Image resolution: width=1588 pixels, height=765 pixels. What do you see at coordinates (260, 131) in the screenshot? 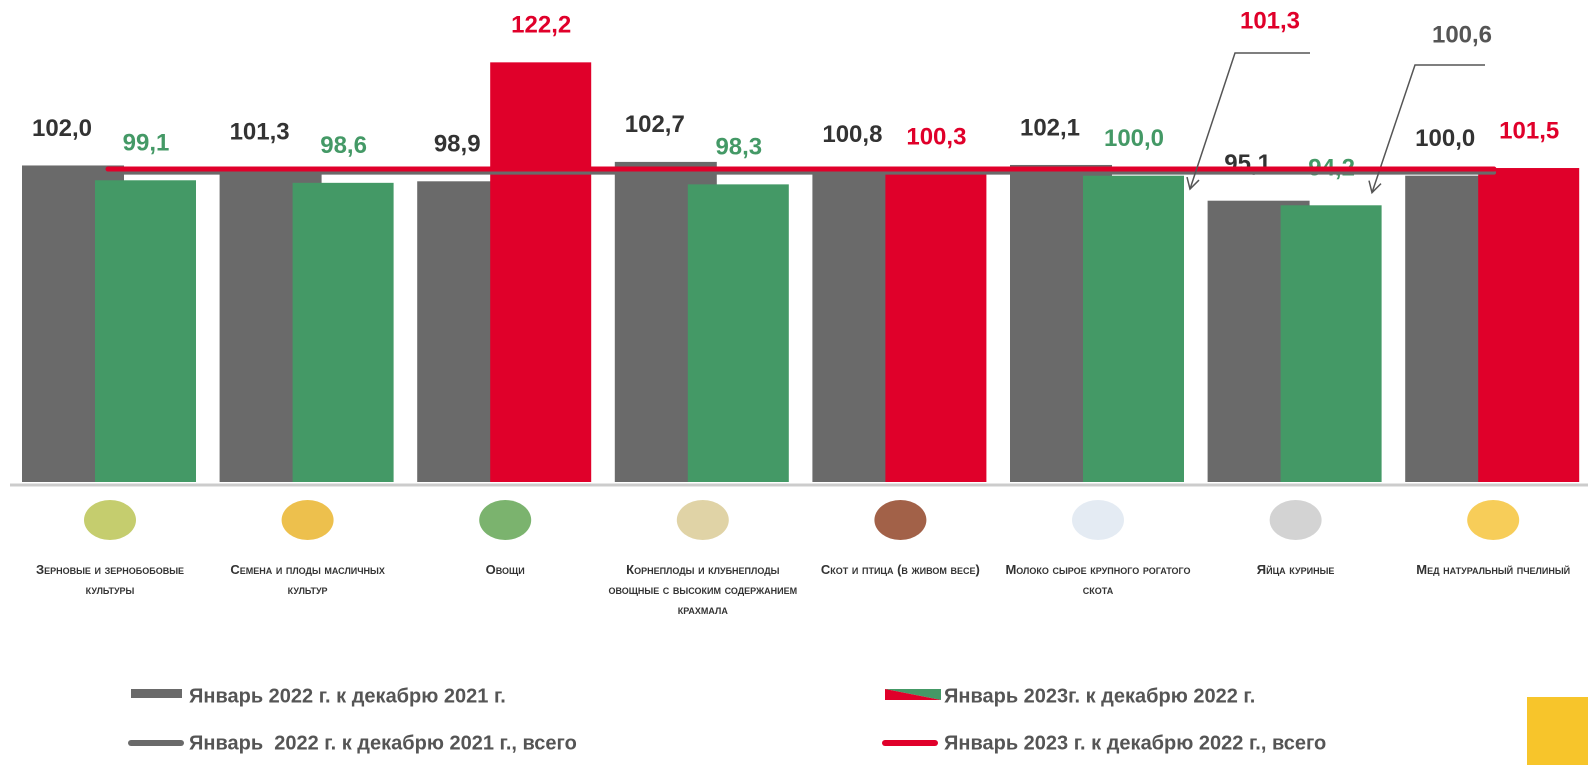
I see `value-label: 101,3` at bounding box center [260, 131].